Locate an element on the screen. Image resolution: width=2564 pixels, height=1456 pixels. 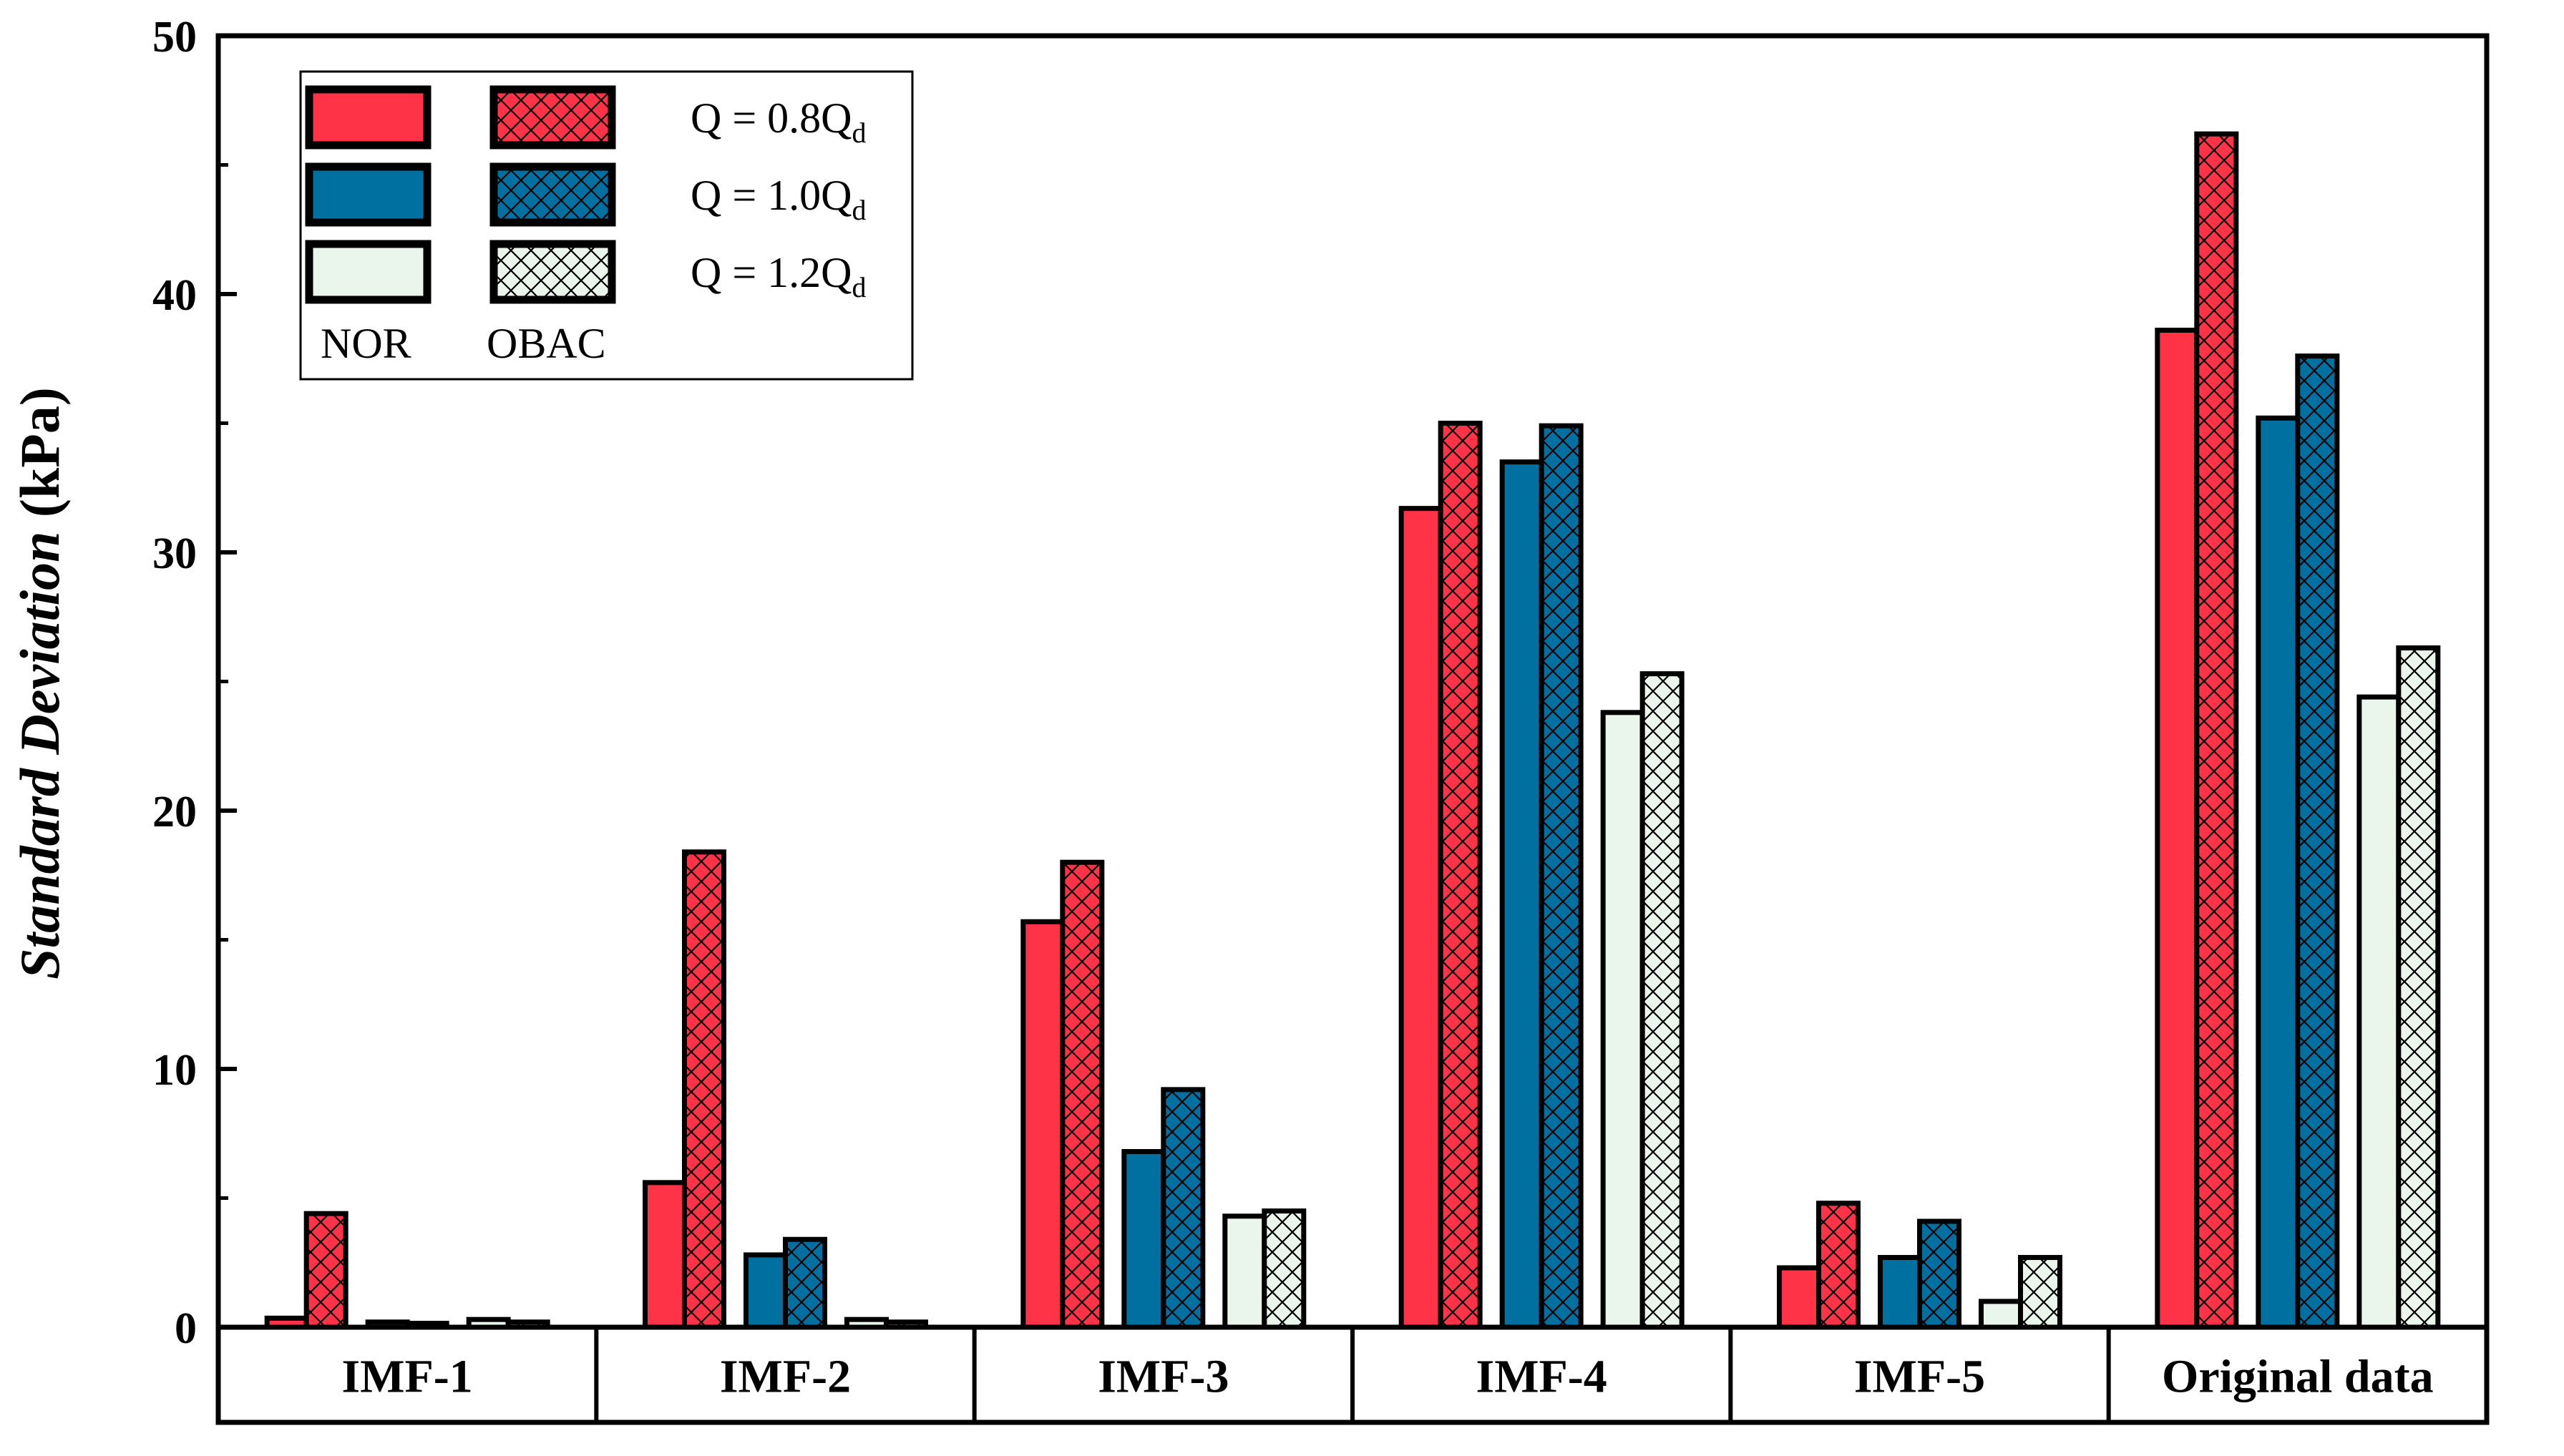
y-axis-label: Standard Deviation (kPa) is located at coordinates (40, 683).